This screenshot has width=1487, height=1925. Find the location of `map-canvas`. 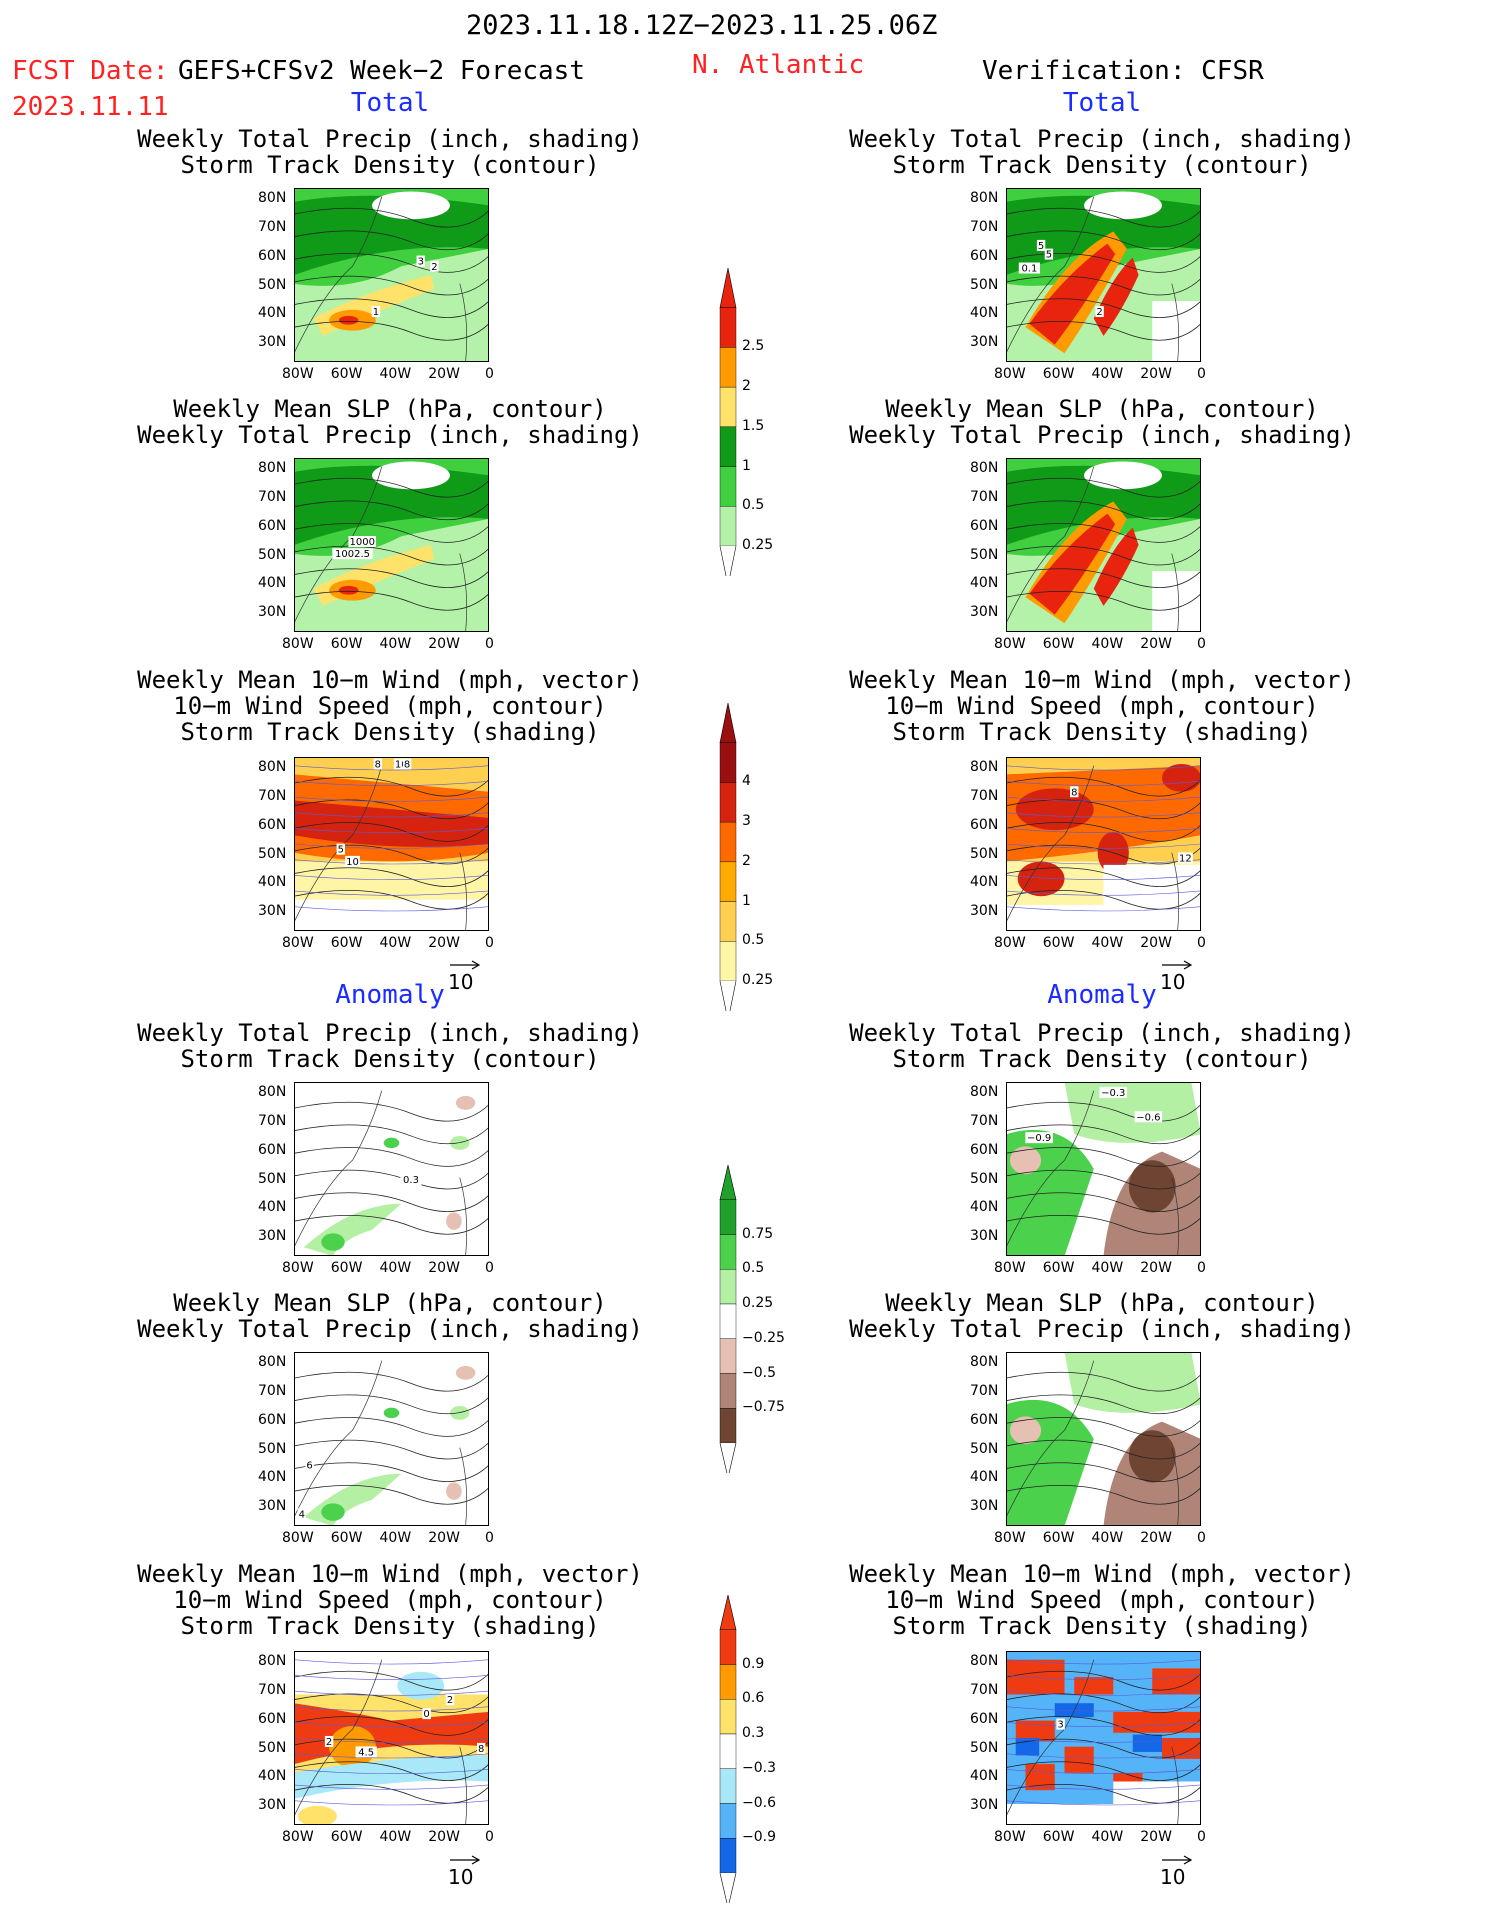

map-canvas is located at coordinates (1103, 545).